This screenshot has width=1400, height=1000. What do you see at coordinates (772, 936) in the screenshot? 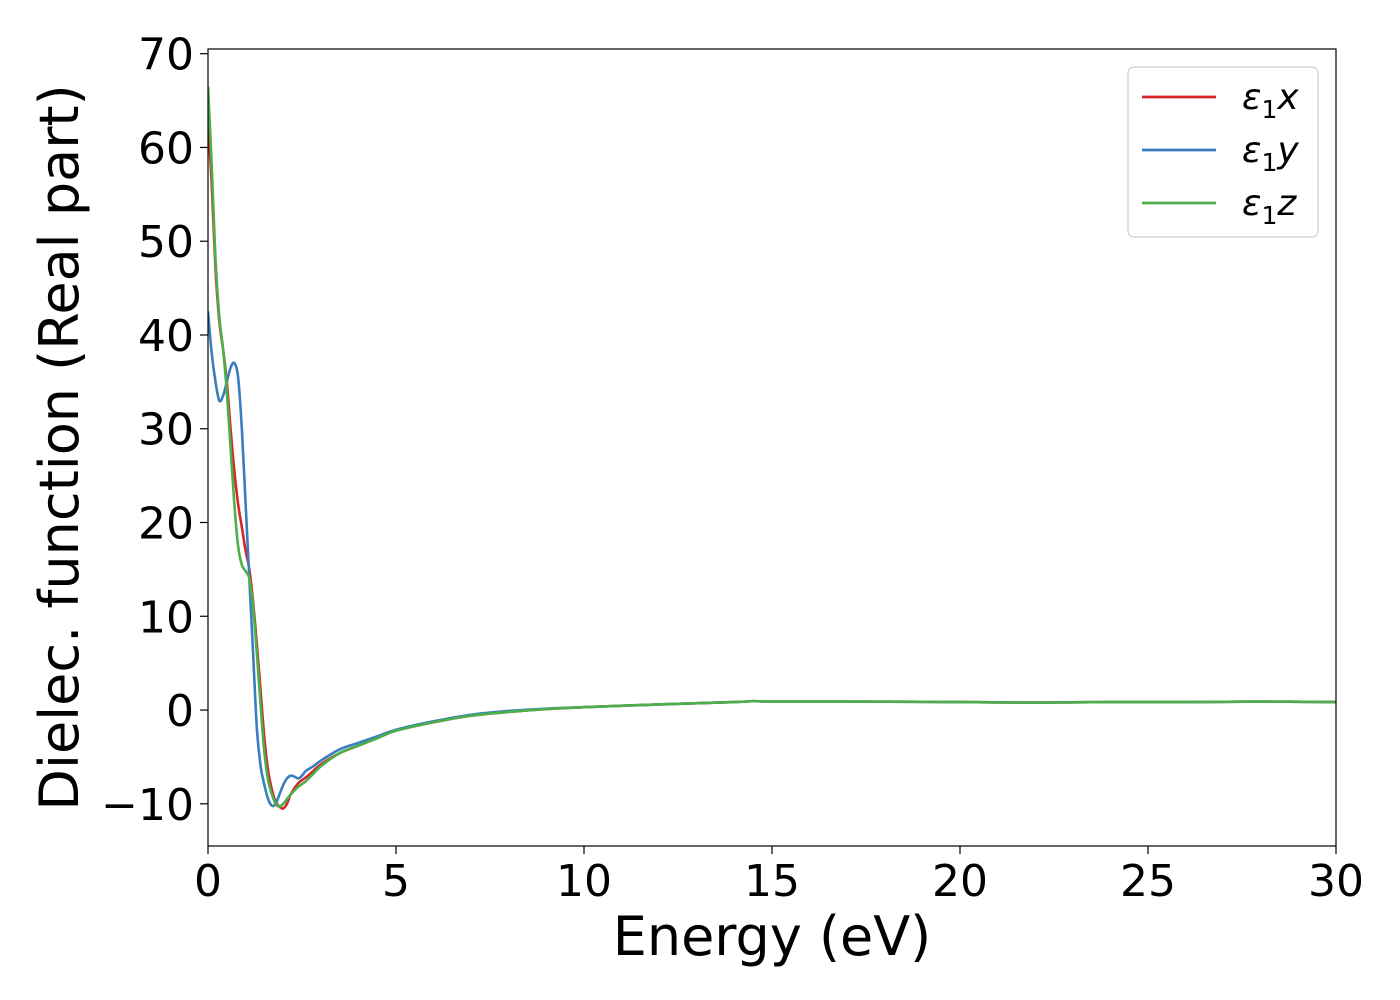
I see `x-axis-label: Energy (eV)` at bounding box center [772, 936].